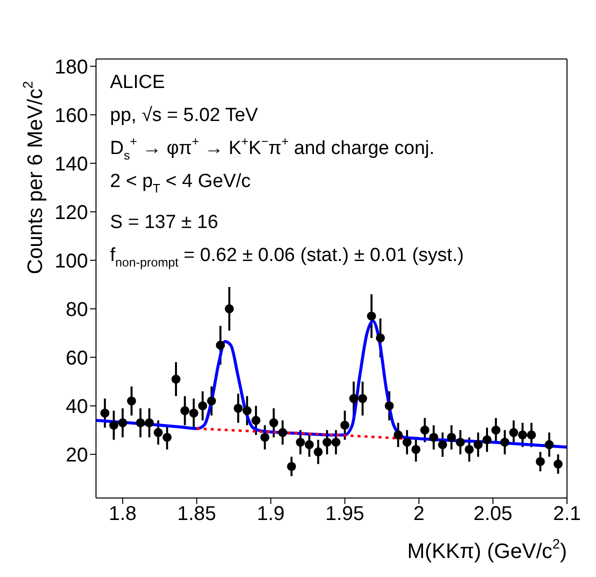 This screenshot has width=596, height=577. What do you see at coordinates (71, 115) in the screenshot?
I see `y-tick-label: 160` at bounding box center [71, 115].